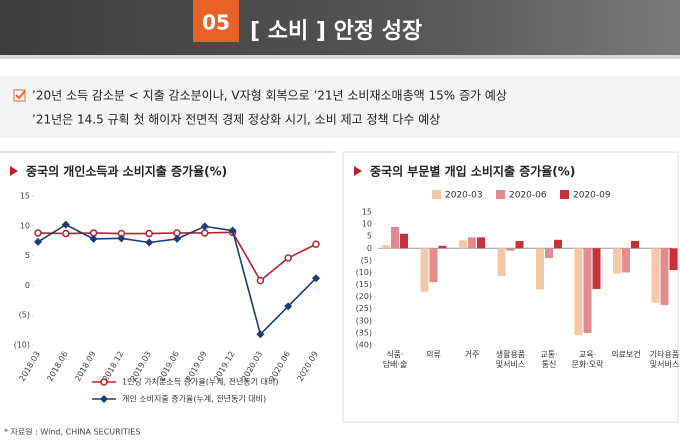 This screenshot has height=448, width=680. Describe the element at coordinates (626, 354) in the screenshot. I see `x-tick-label: 의료보건` at that location.